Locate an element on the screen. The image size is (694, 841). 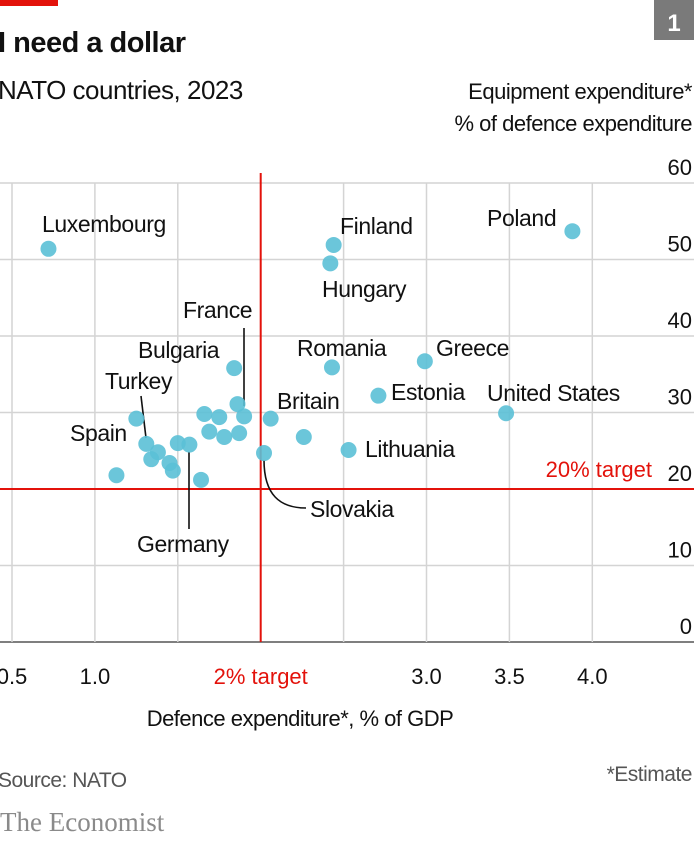
data-point-spain is located at coordinates (146, 443).